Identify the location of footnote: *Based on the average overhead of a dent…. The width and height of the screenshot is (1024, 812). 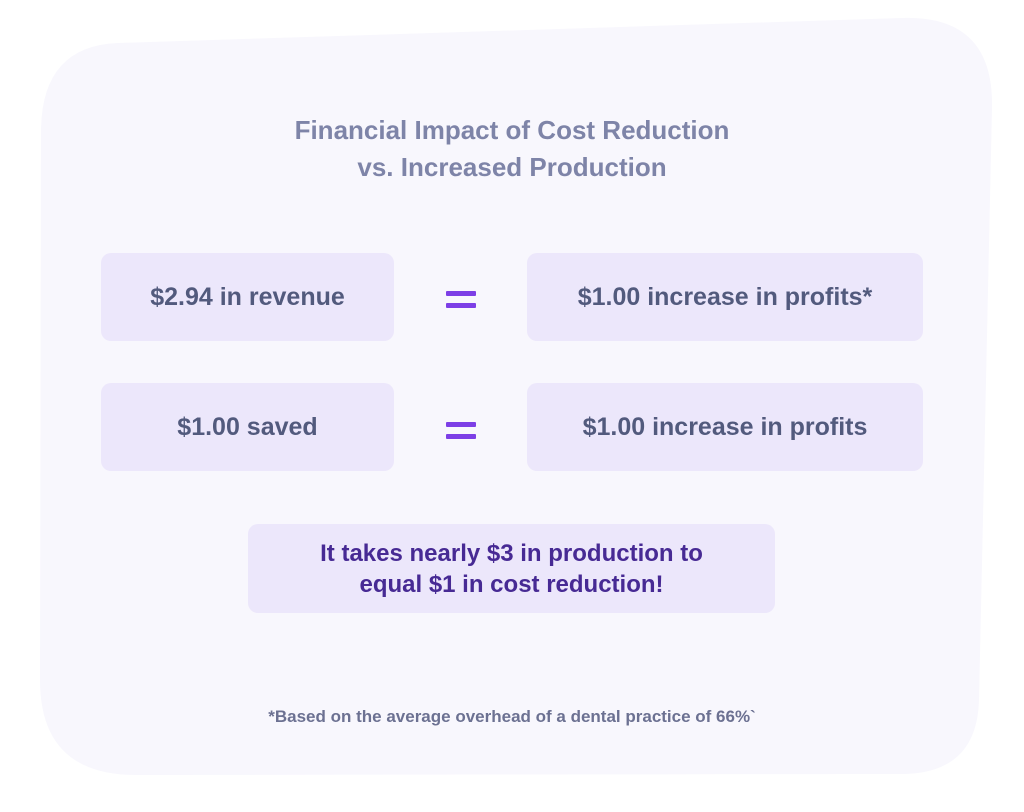
(512, 716).